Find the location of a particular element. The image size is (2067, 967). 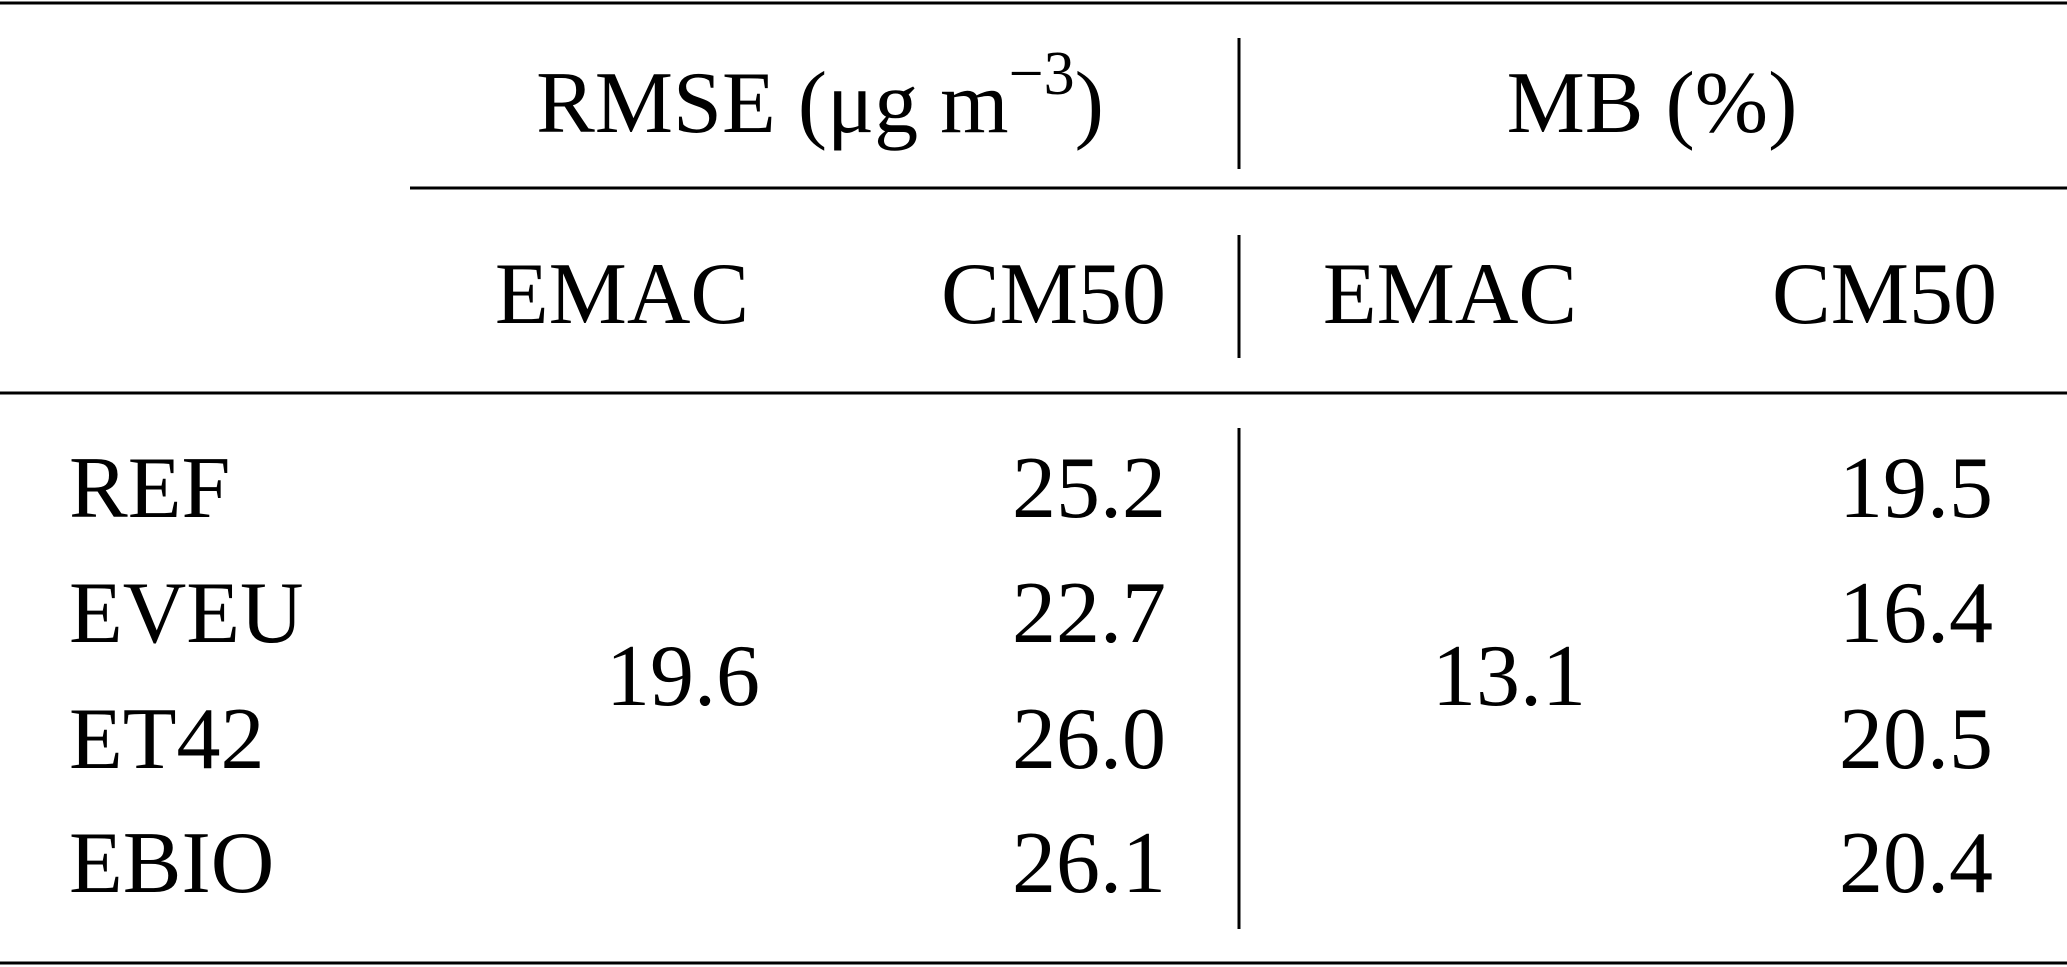

cell: 19.5 is located at coordinates (1916, 488).